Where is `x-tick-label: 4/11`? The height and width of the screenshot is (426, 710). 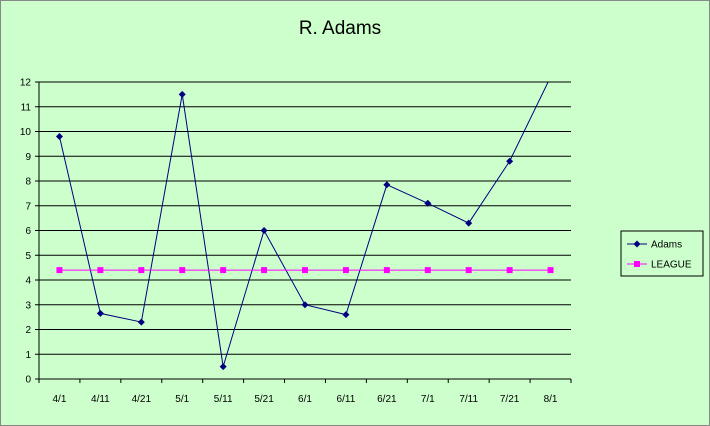 x-tick-label: 4/11 is located at coordinates (100, 399).